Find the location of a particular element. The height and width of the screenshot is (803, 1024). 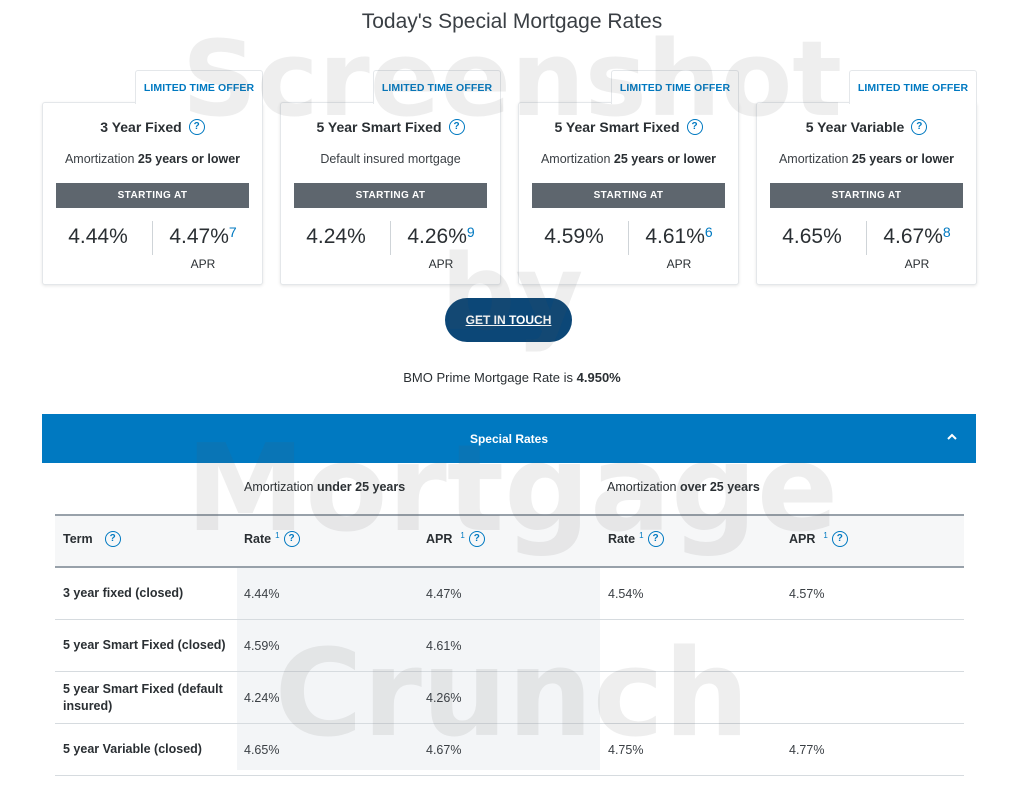

card-title: 5 Year Variable ? is located at coordinates (866, 127).